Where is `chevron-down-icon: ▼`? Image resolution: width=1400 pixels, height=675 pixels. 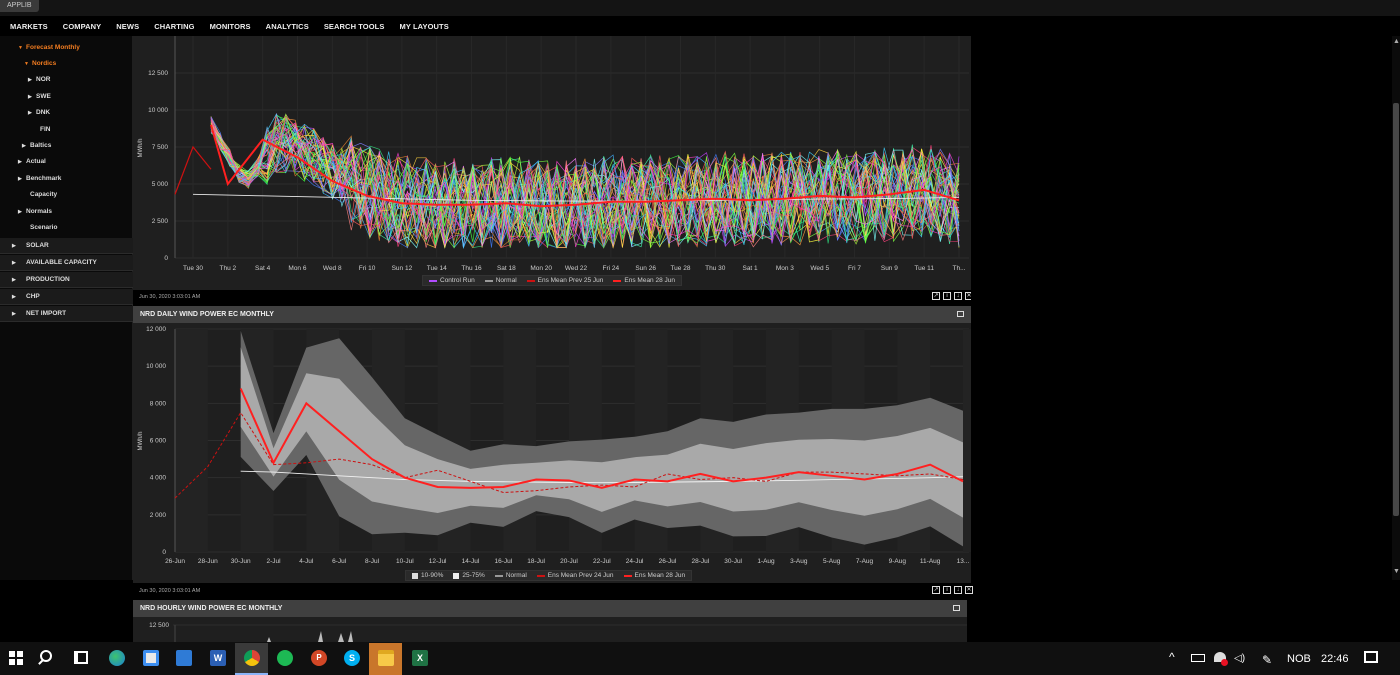
chevron-down-icon: ▼ is located at coordinates (26, 64).